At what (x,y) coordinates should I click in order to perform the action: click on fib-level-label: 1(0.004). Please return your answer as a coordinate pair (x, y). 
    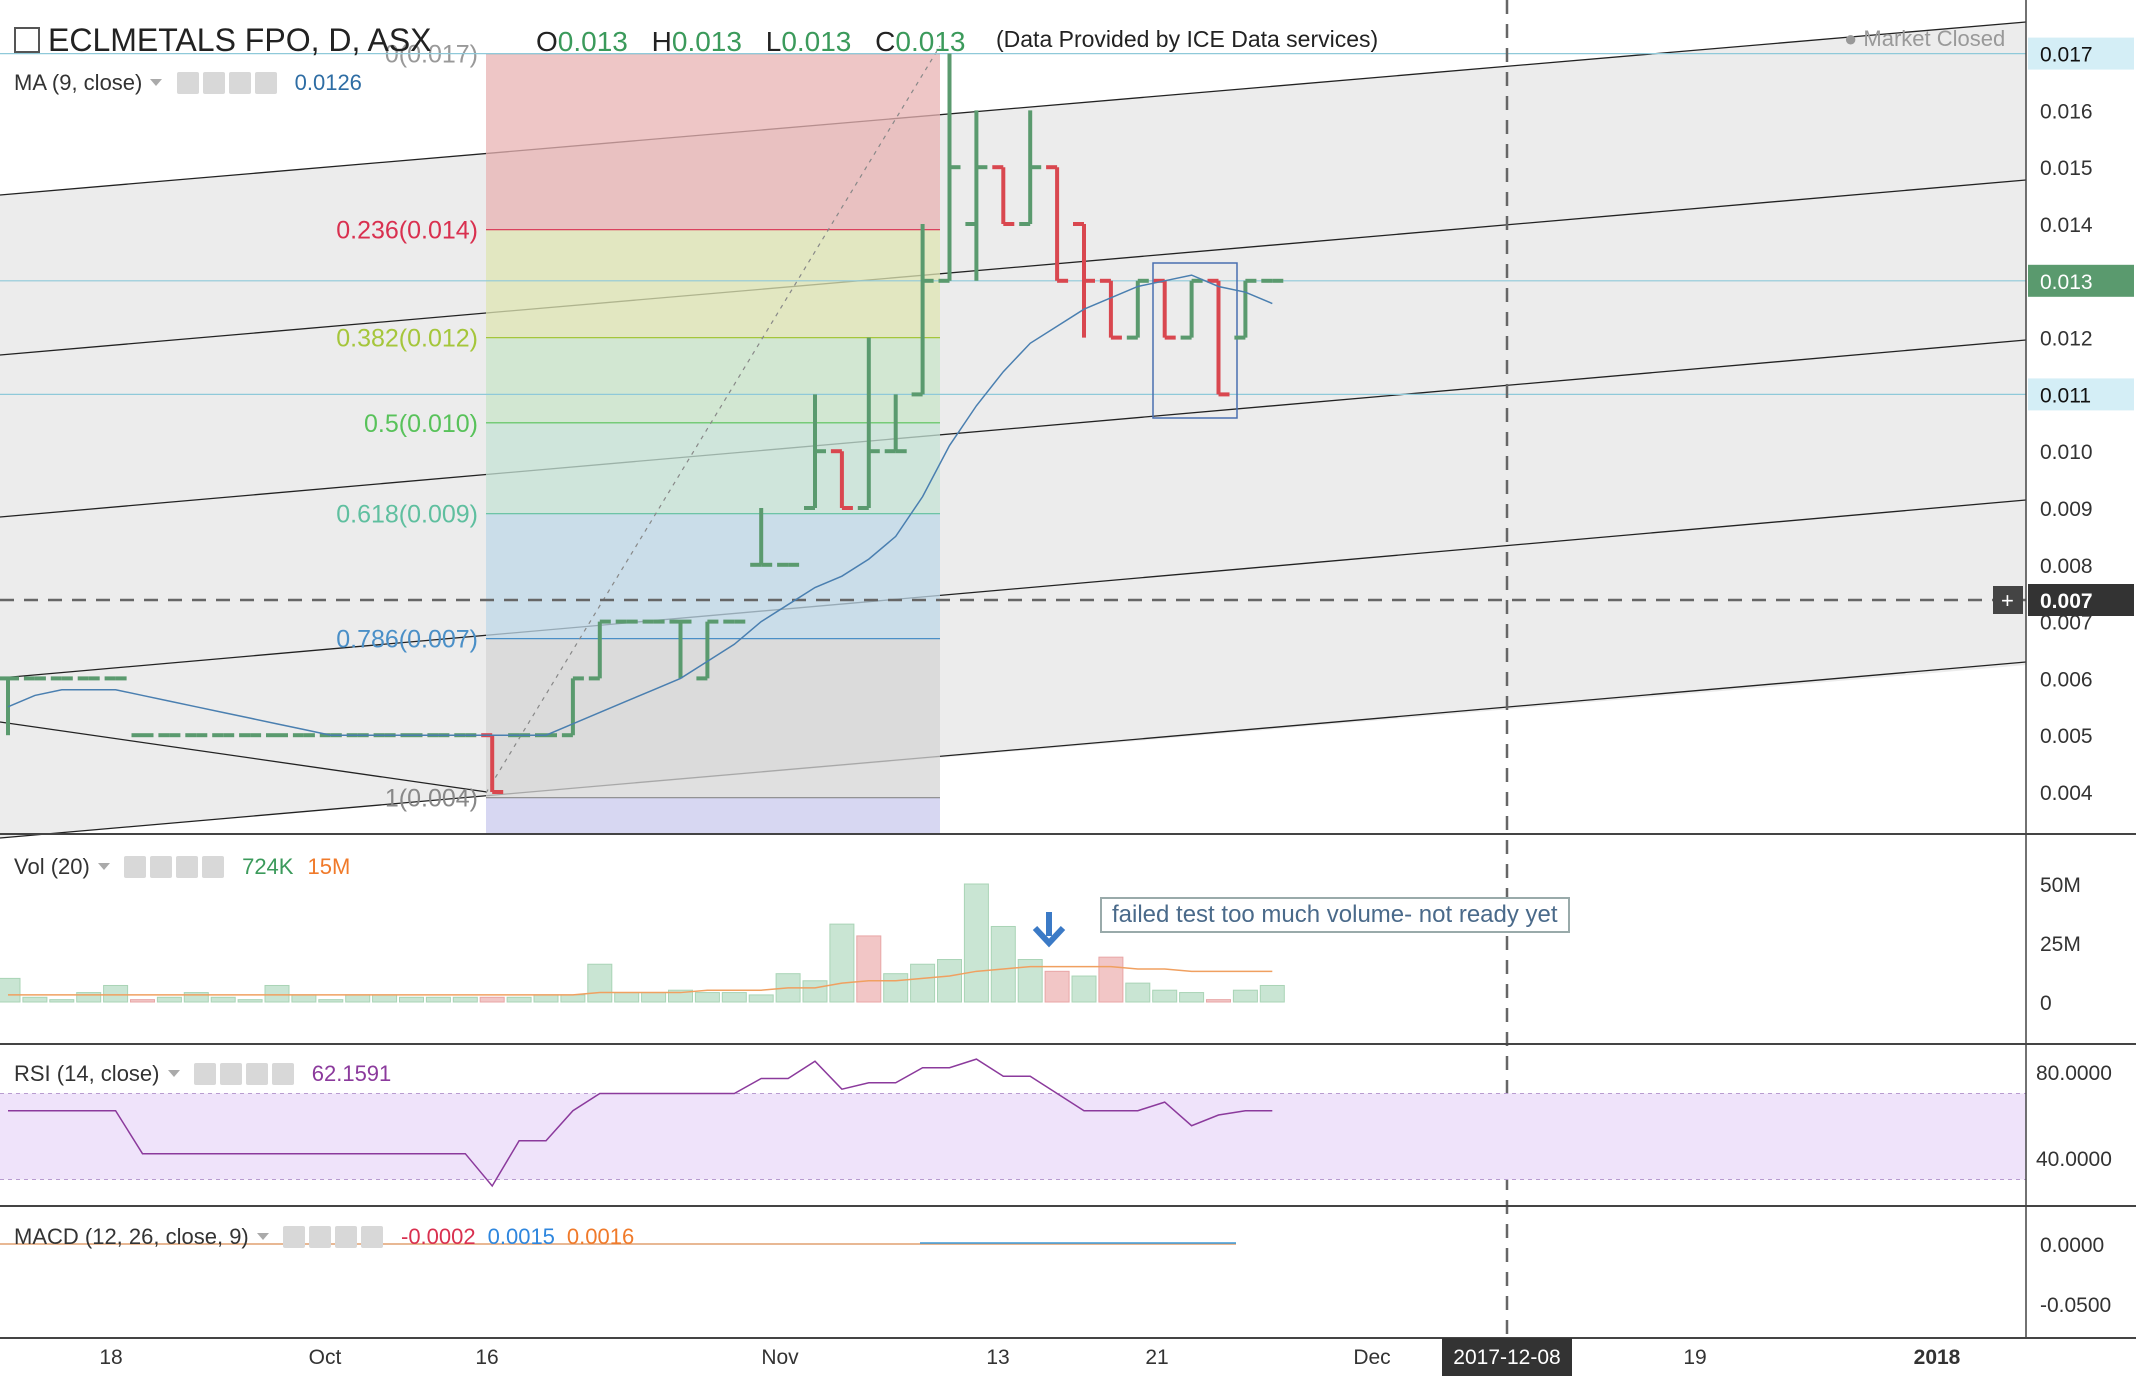
    Looking at the image, I should click on (431, 799).